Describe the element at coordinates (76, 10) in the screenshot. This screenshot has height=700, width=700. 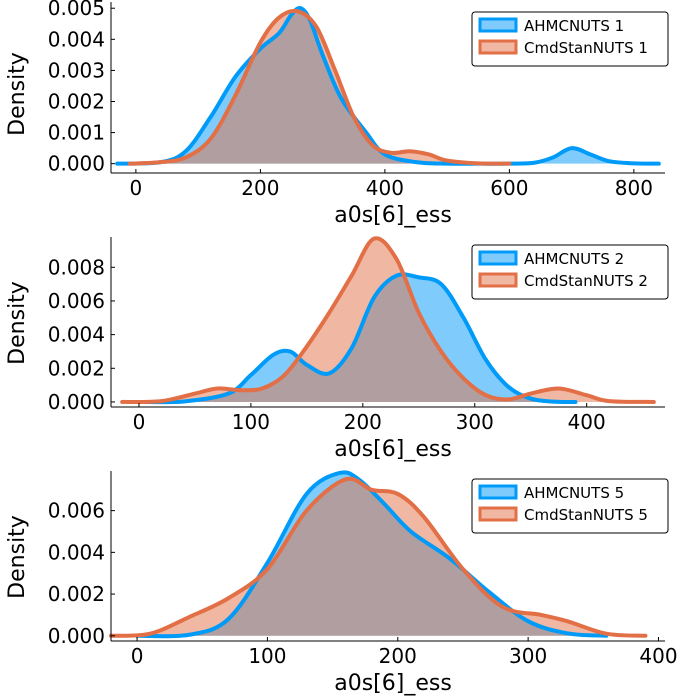
I see `y-tick-label: 0.005` at that location.